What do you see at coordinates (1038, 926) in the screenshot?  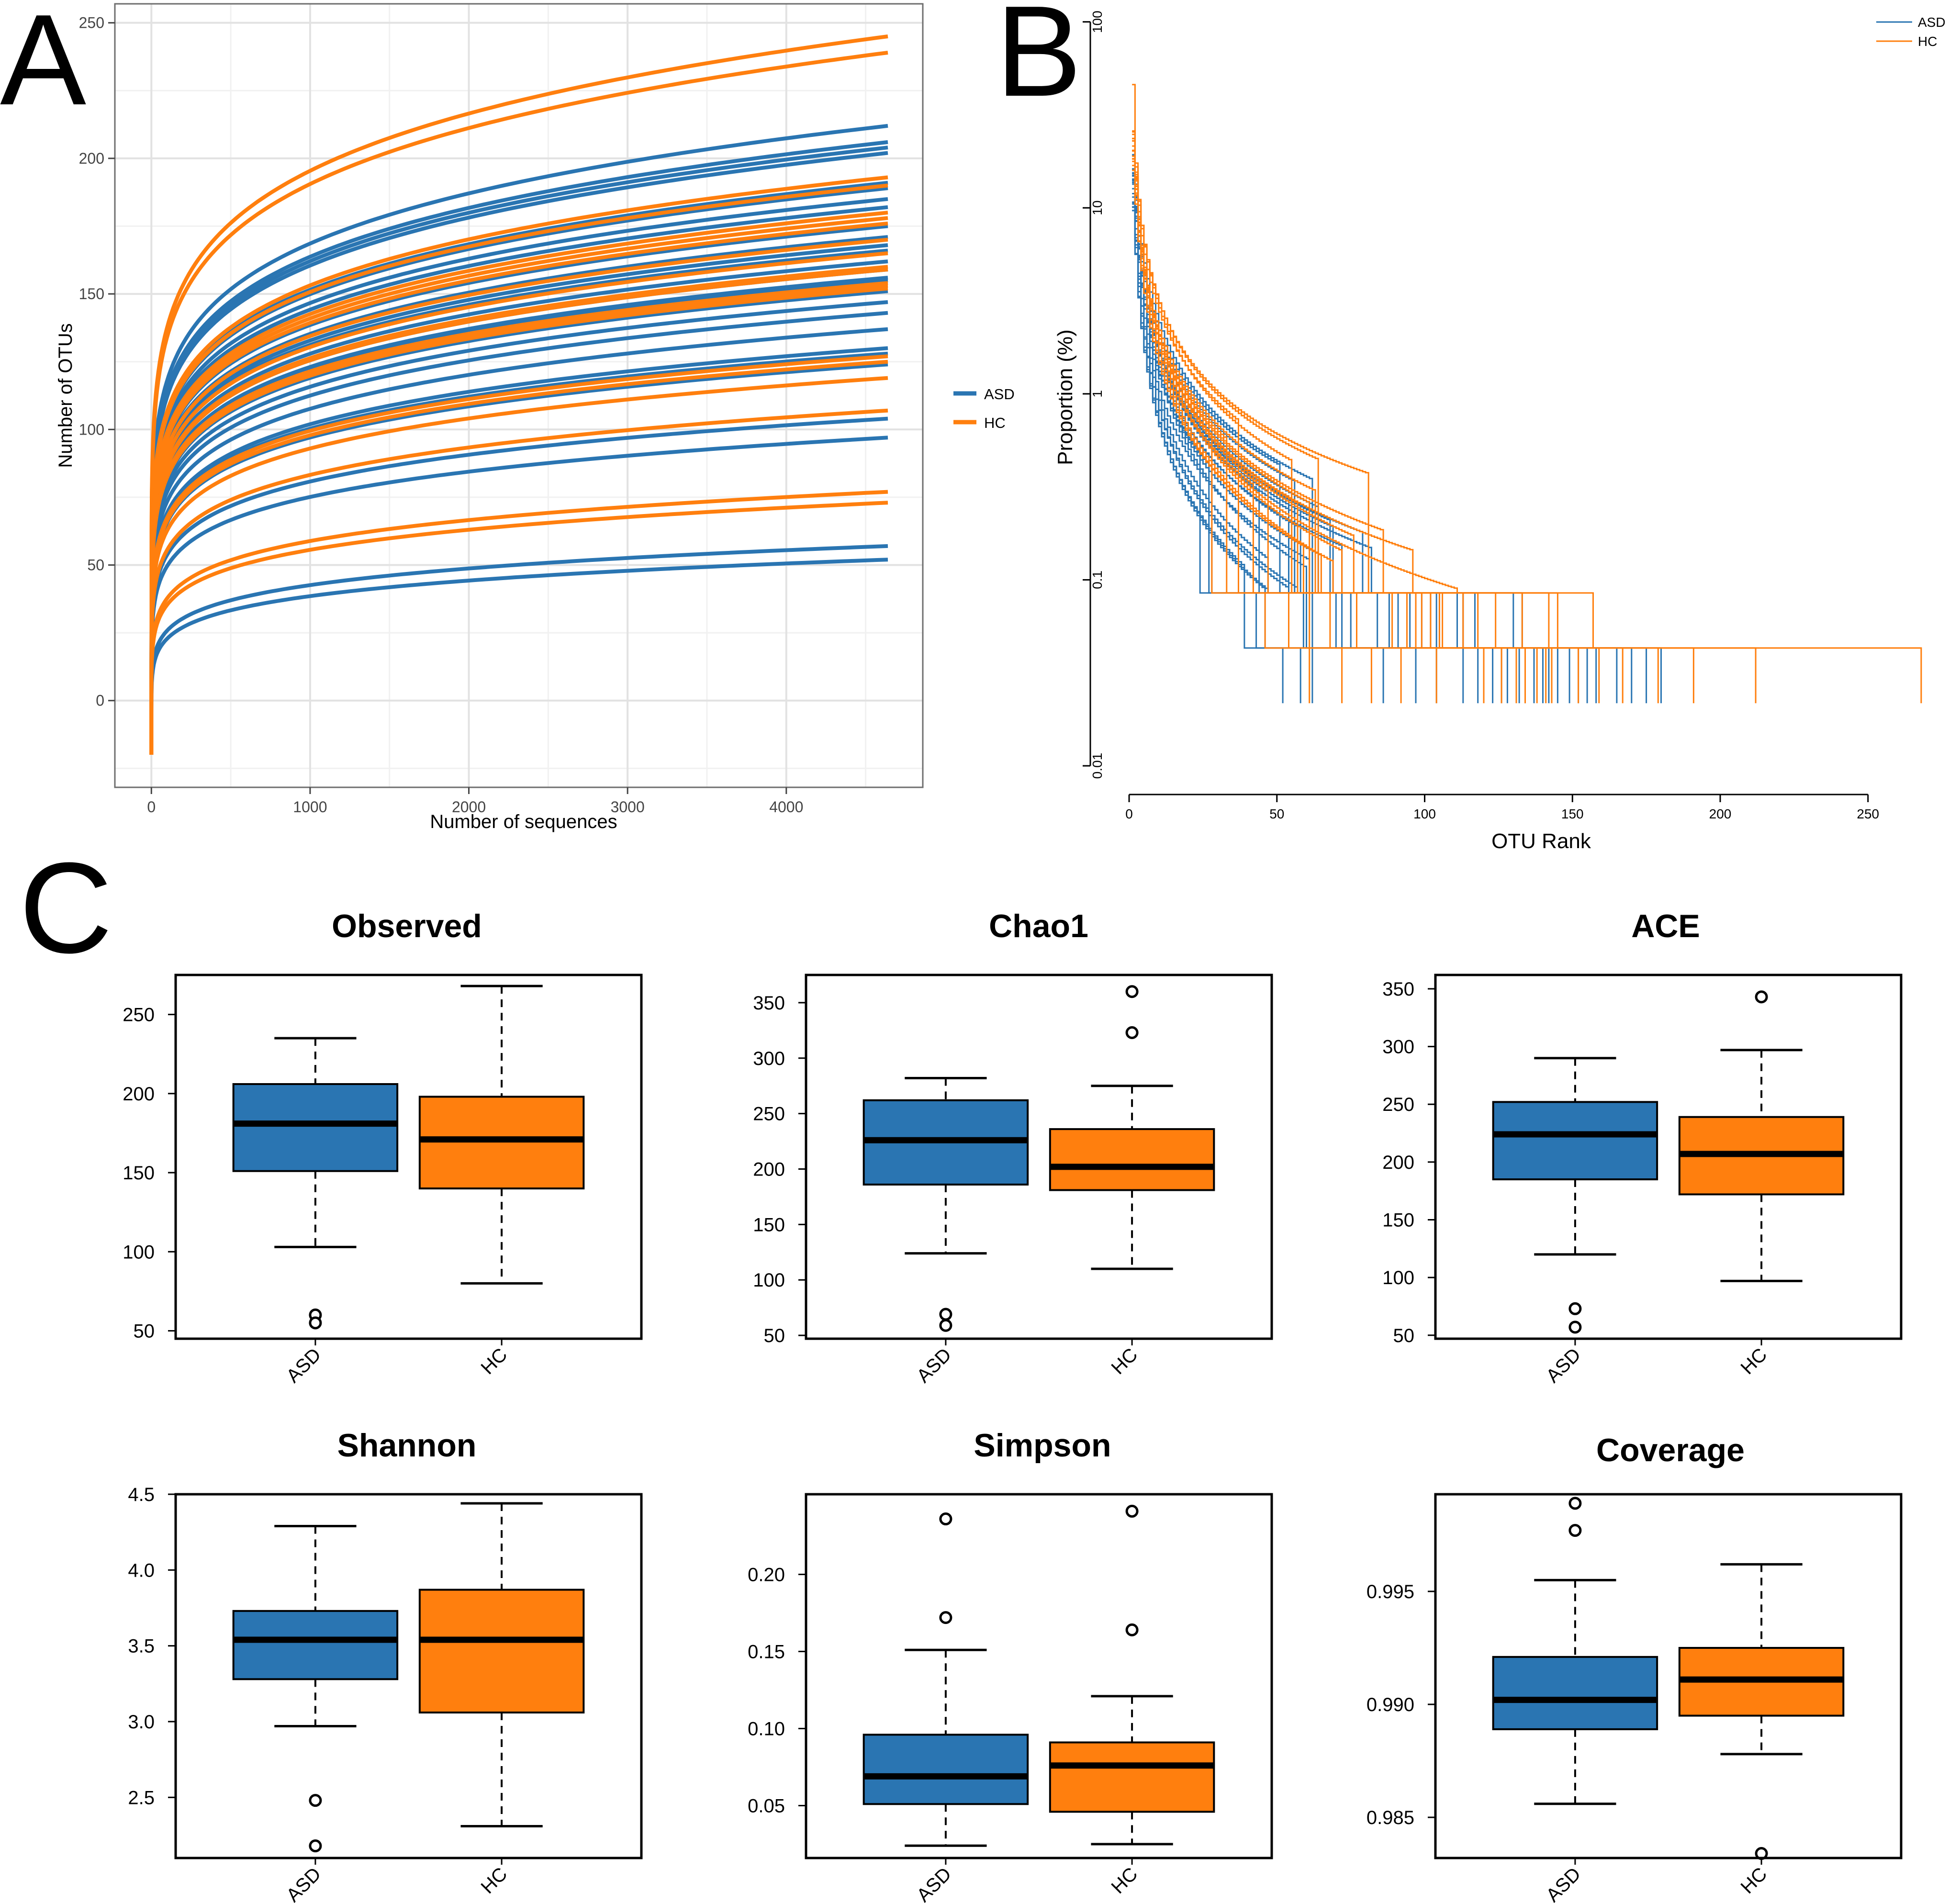 I see `chart-title: Chao1` at bounding box center [1038, 926].